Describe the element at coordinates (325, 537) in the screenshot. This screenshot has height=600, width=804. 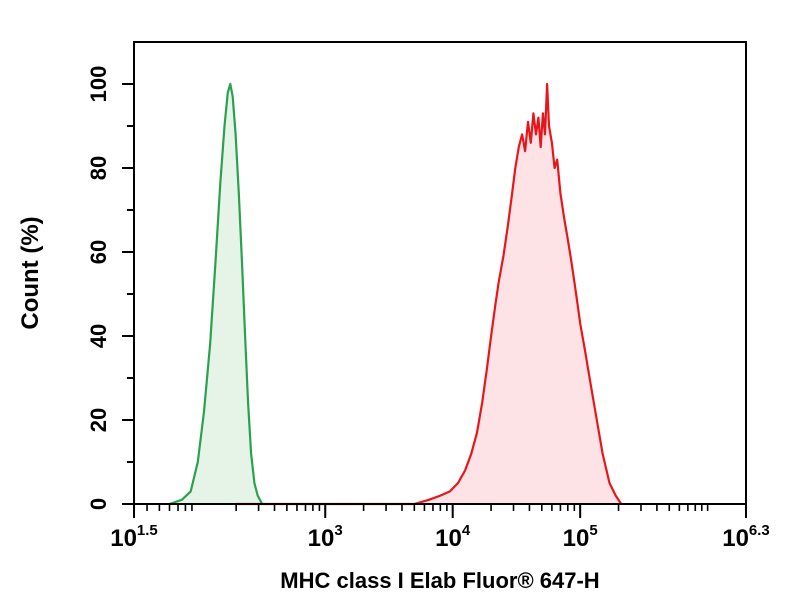
I see `x-tick-label: 10³` at that location.